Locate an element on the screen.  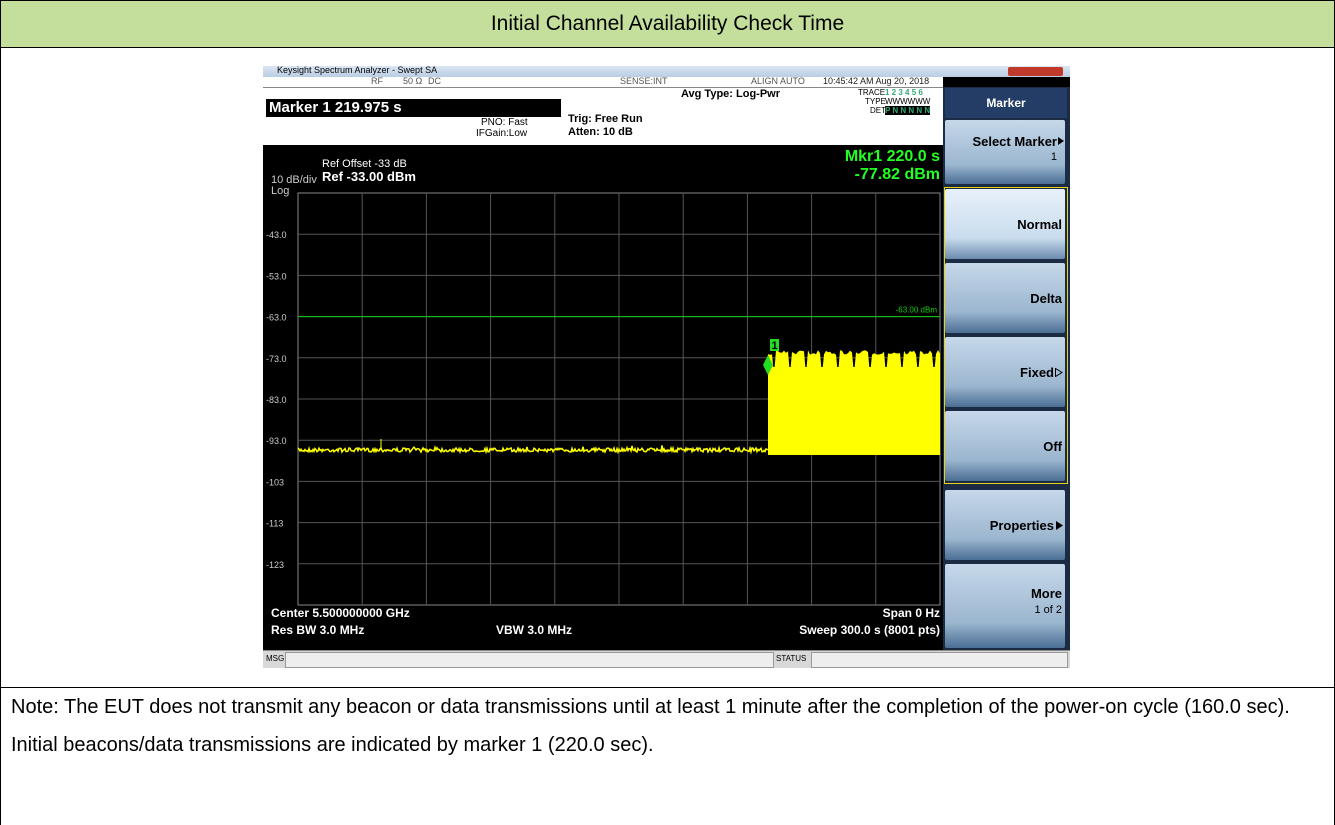
avg-type: Avg Type: Log-Pwr is located at coordinates (730, 94).